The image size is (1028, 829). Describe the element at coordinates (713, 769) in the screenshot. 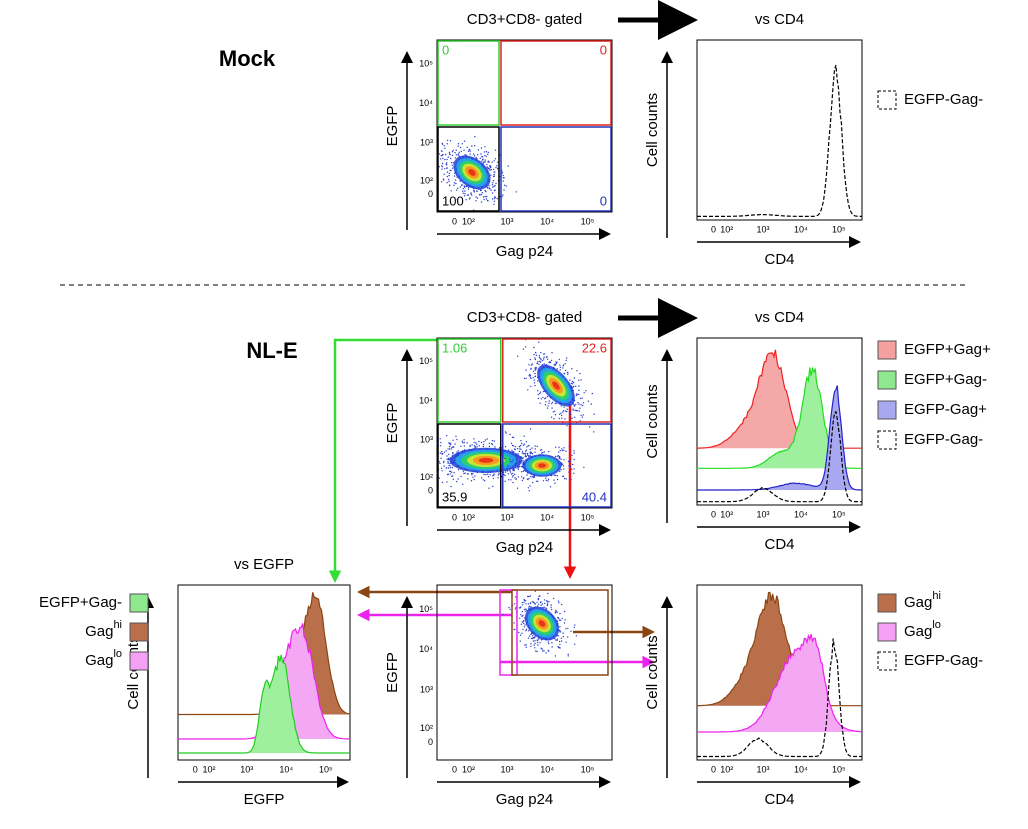

I see `x-tick-label: 0` at that location.